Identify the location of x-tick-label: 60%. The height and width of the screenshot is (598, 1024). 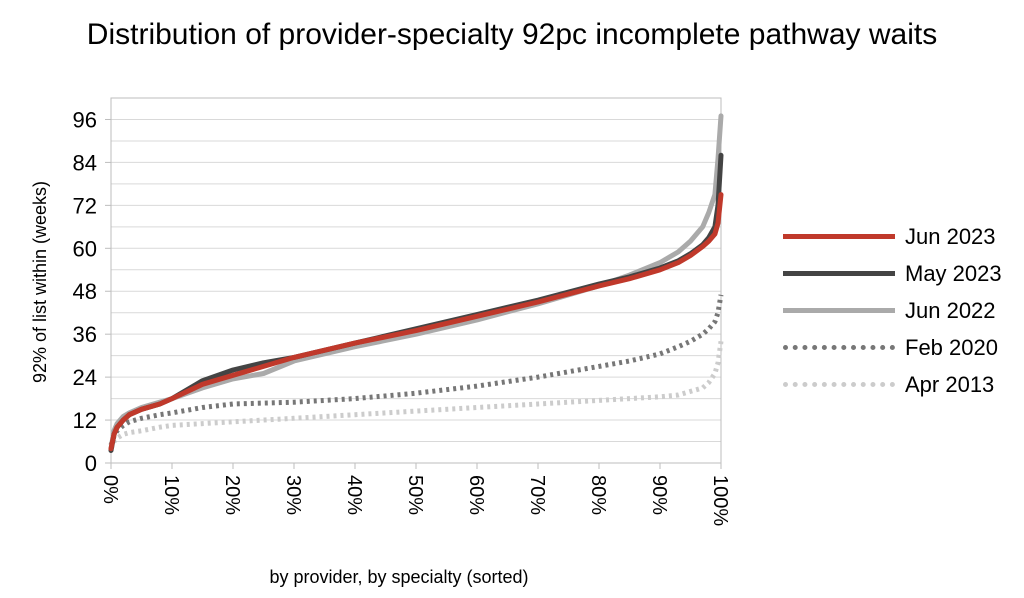
(476, 495).